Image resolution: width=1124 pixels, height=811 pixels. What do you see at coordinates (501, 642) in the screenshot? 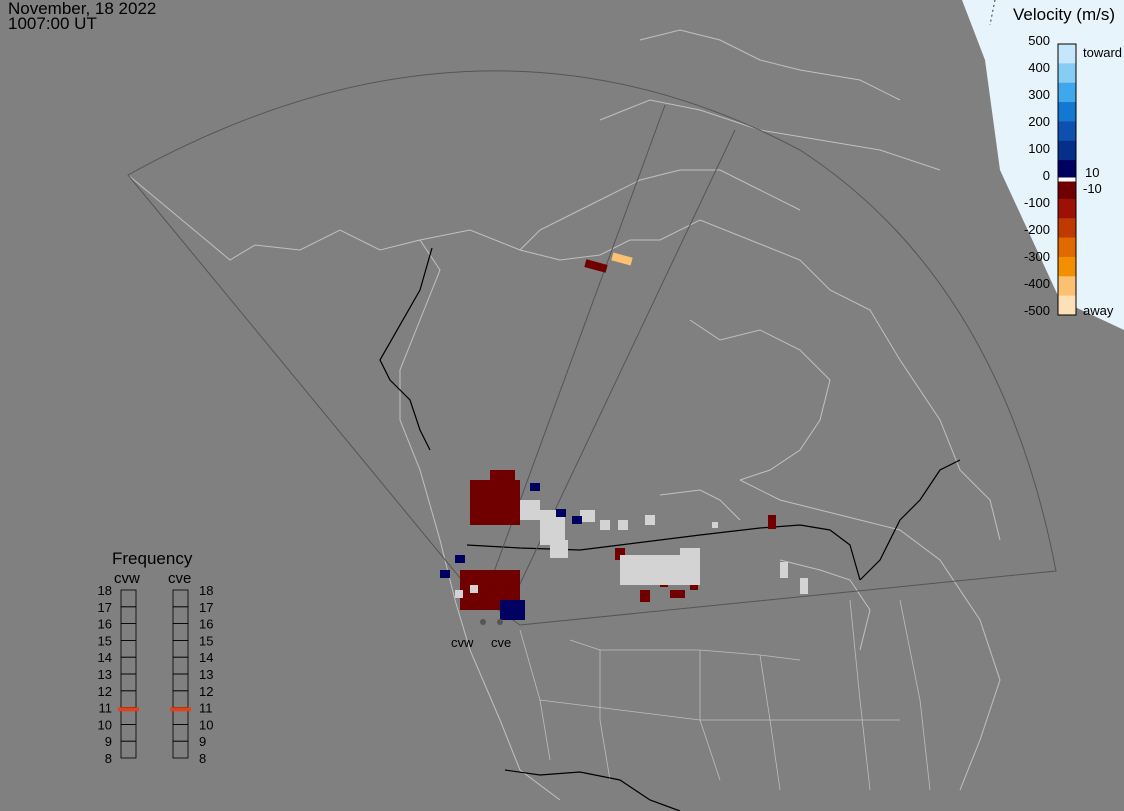
I see `radar-label-cve: cve` at bounding box center [501, 642].